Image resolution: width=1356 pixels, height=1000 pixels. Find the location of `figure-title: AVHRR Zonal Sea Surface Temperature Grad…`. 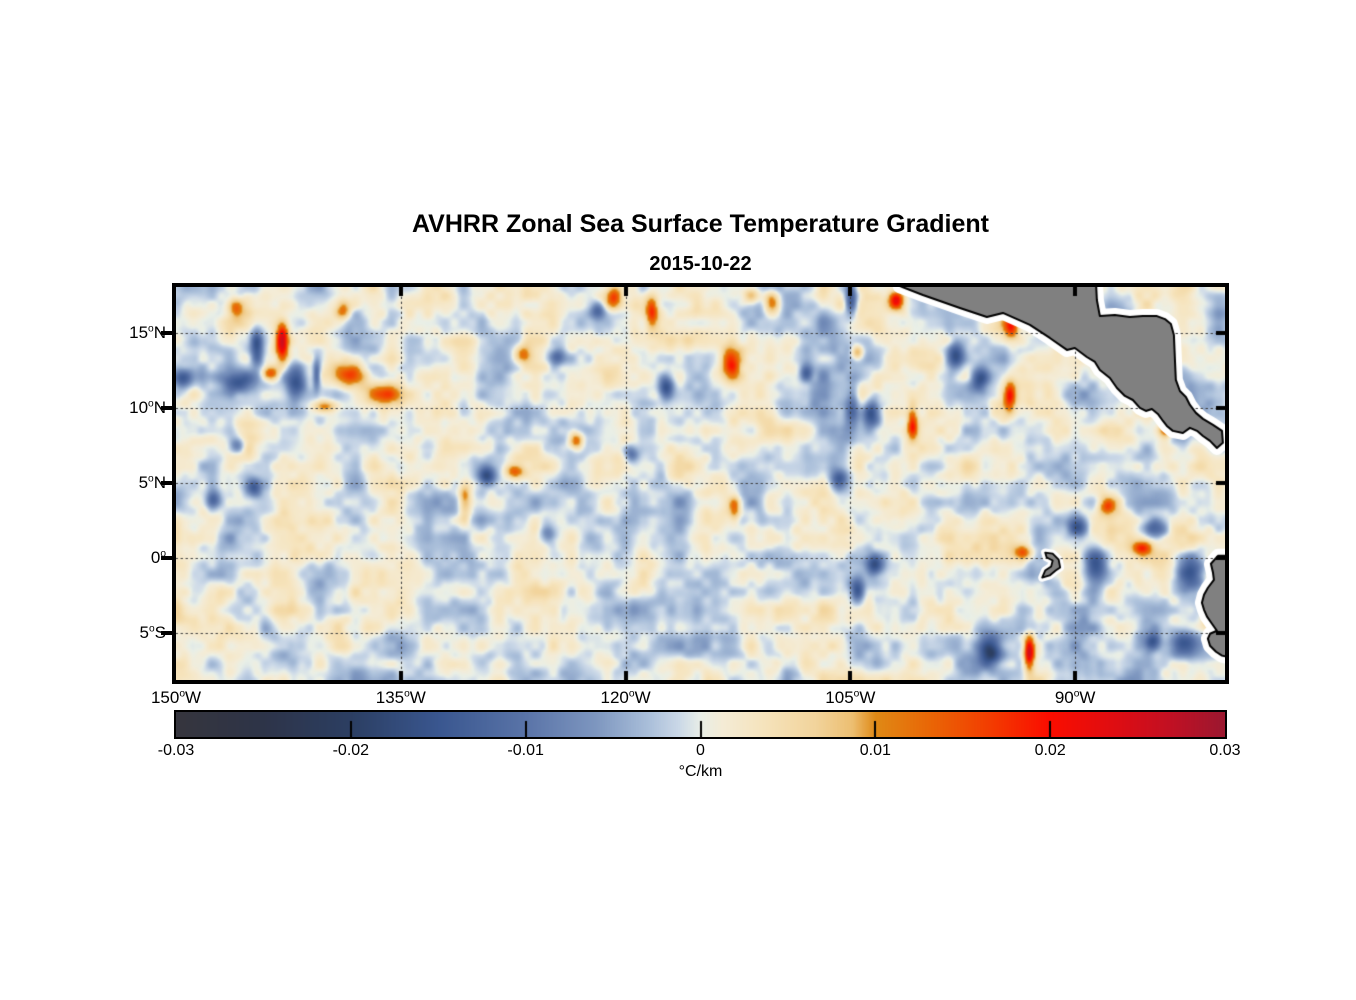

figure-title: AVHRR Zonal Sea Surface Temperature Grad… is located at coordinates (700, 224).